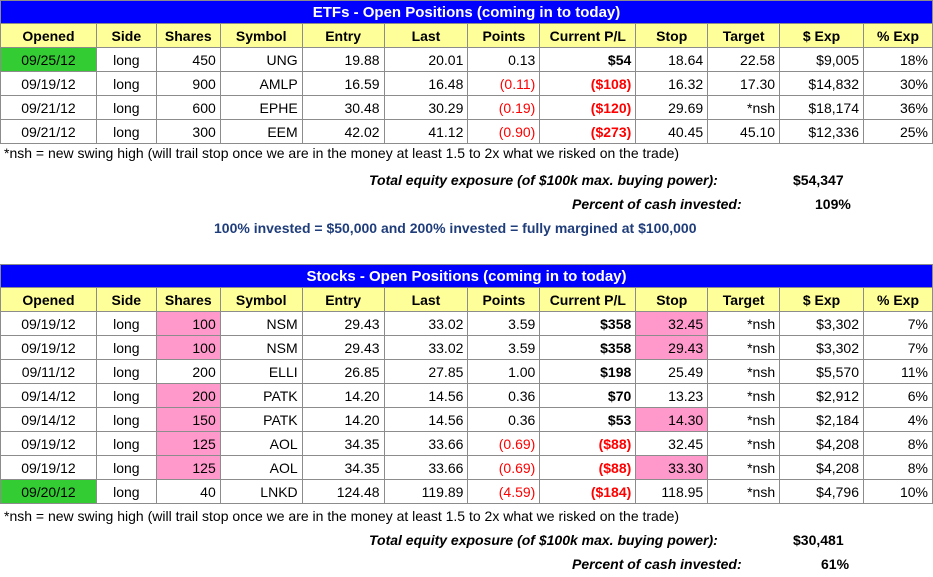  Describe the element at coordinates (897, 491) in the screenshot. I see `cell-pexp: 10%` at that location.